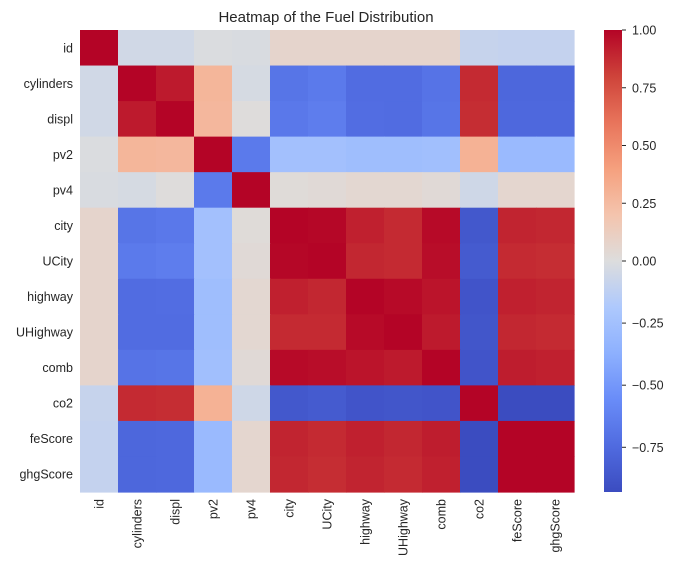  What do you see at coordinates (328, 513) in the screenshot?
I see `column-label: UCity` at bounding box center [328, 513].